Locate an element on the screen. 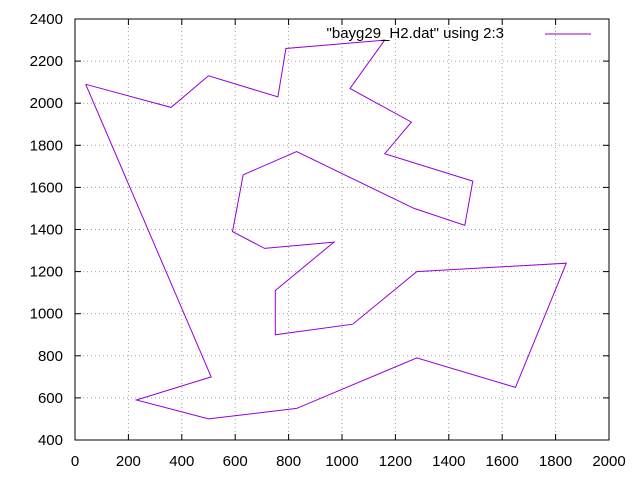  legend: "bayg29_H2.dat" using 2:3 is located at coordinates (459, 33).